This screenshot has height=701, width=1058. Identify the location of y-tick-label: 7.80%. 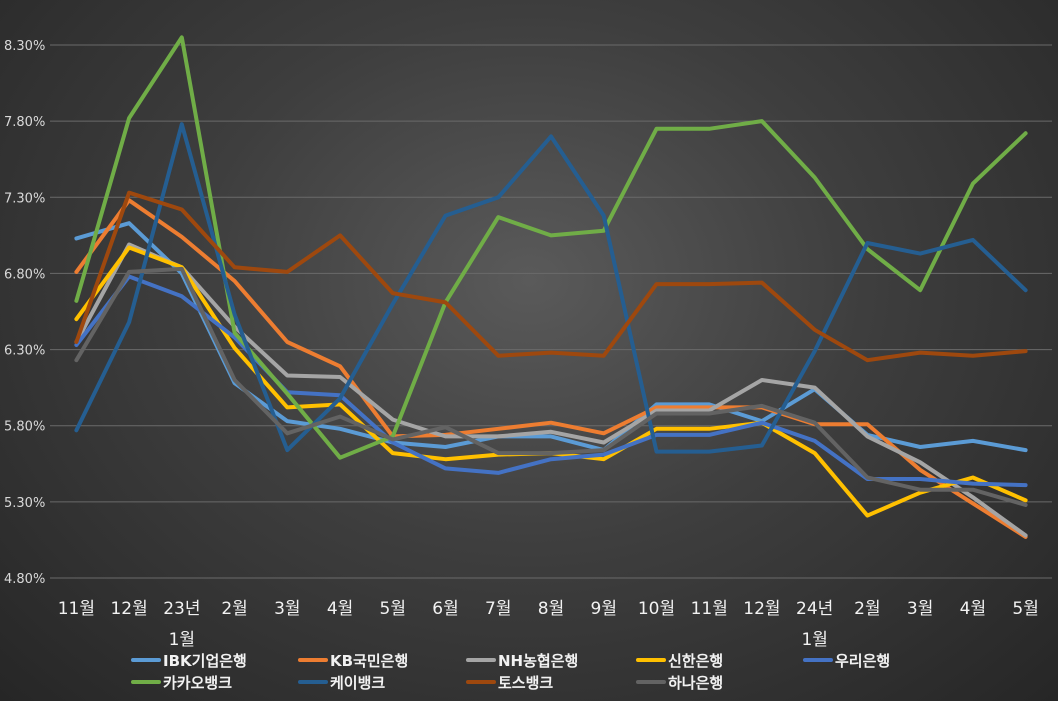
(24, 122).